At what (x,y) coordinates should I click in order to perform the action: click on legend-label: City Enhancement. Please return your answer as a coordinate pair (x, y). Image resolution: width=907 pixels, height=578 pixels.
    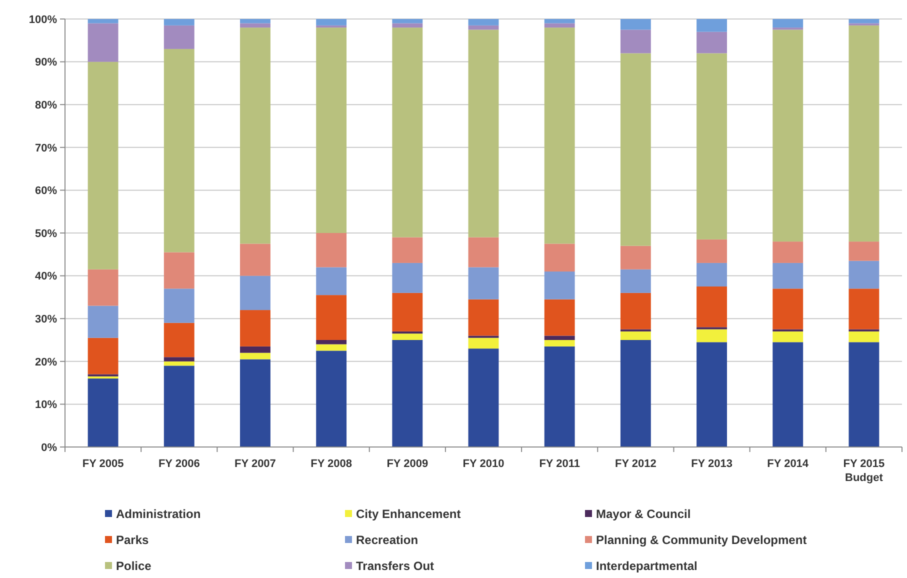
    Looking at the image, I should click on (408, 514).